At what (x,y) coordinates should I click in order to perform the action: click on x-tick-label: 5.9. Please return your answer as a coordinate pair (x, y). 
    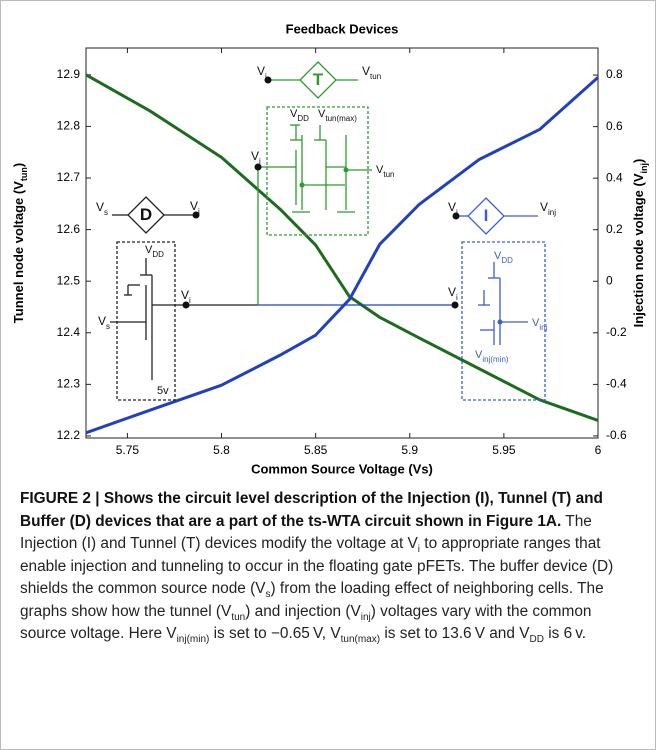
    Looking at the image, I should click on (409, 450).